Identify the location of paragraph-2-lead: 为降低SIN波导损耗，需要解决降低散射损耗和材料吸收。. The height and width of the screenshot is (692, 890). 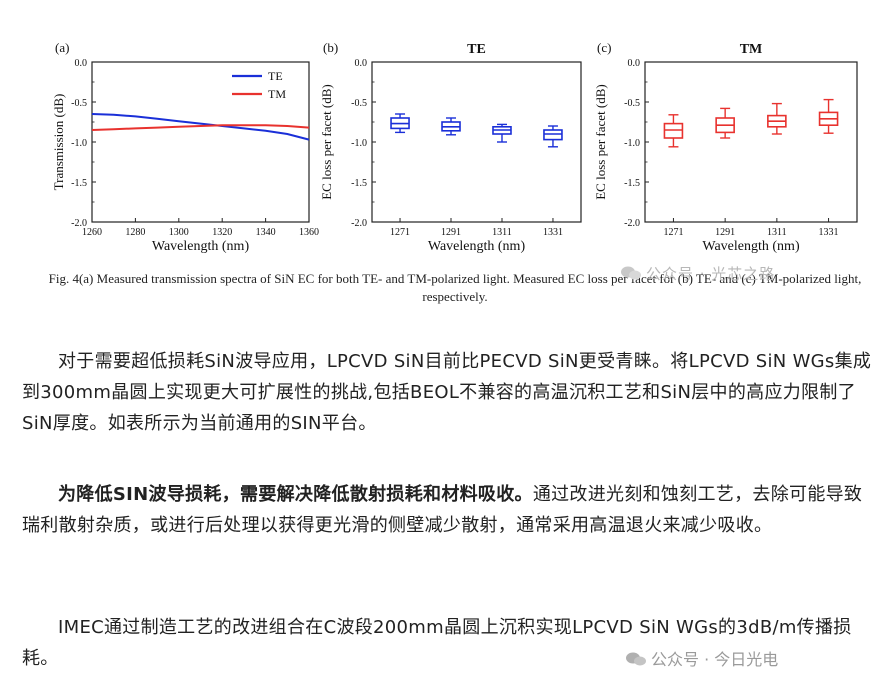
(295, 494).